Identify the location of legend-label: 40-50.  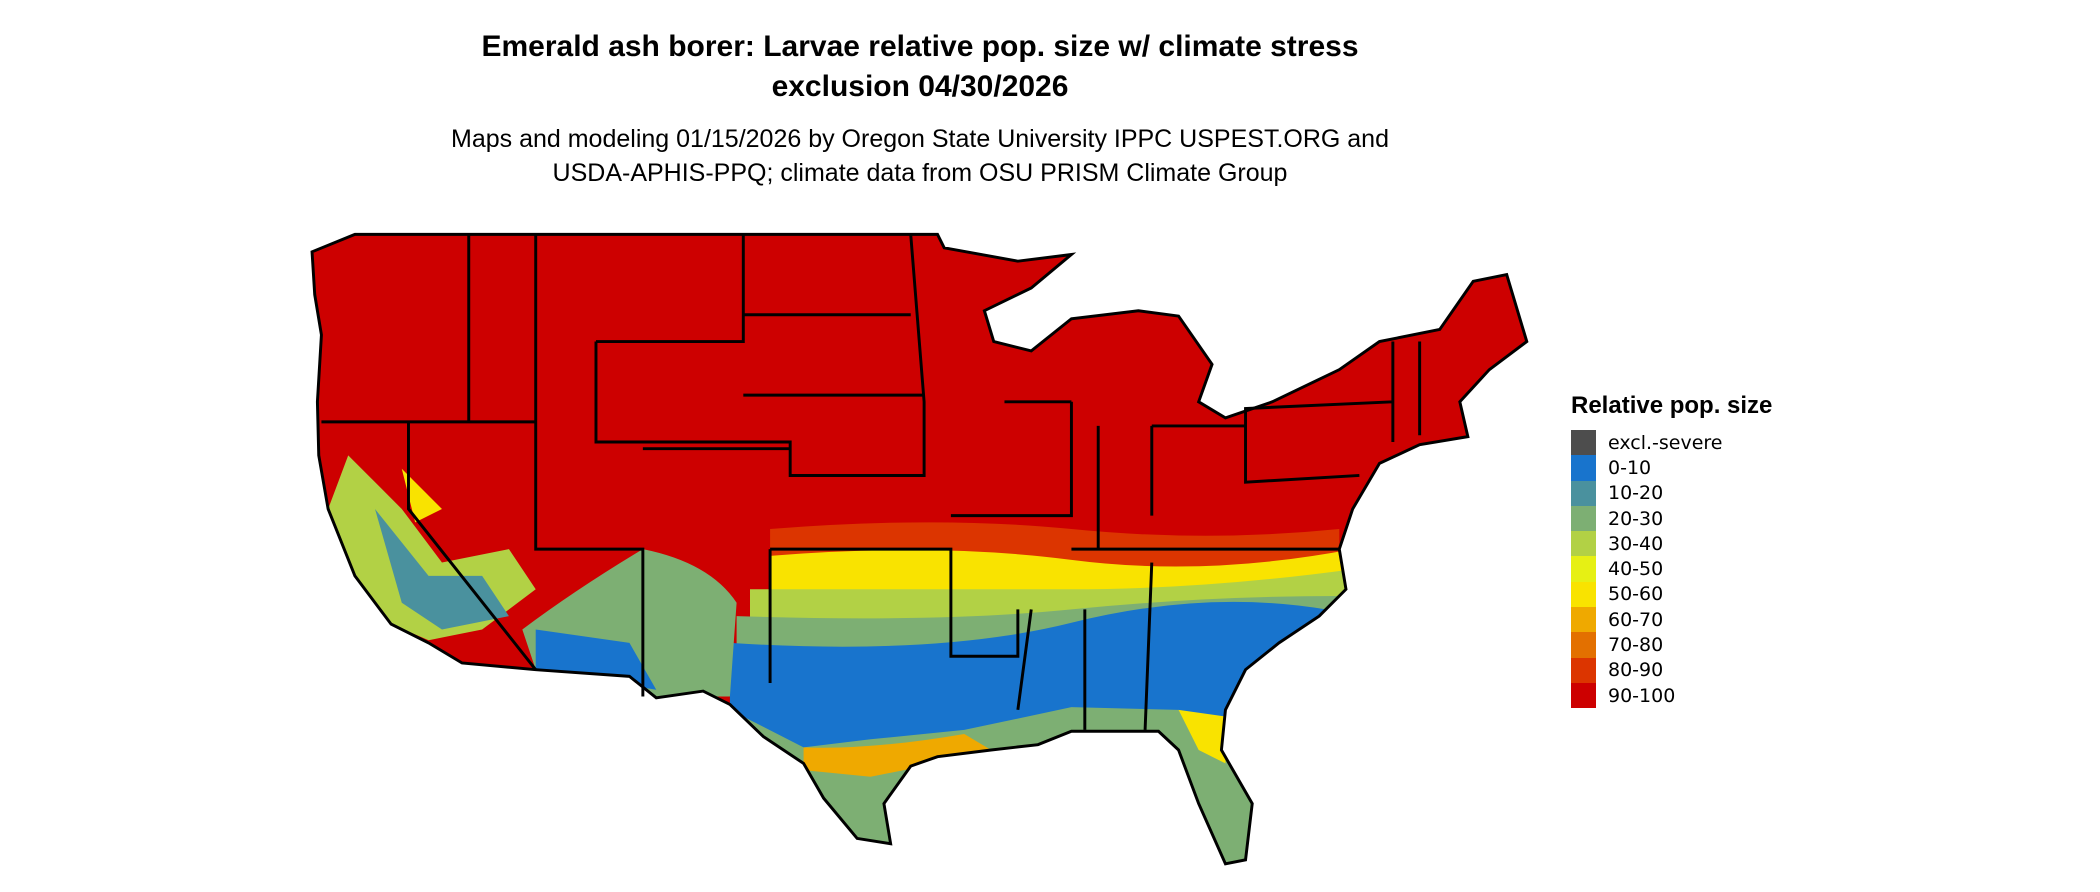
(1636, 569).